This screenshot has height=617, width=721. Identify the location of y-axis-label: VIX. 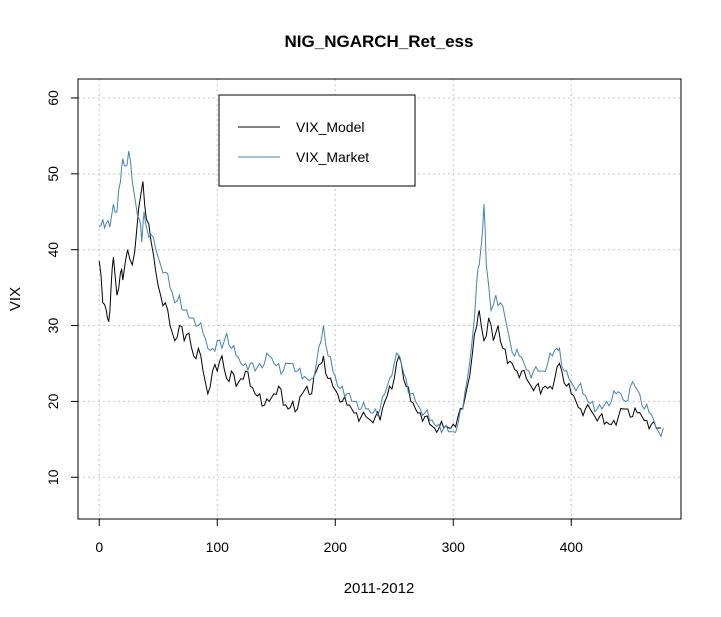
(15, 299).